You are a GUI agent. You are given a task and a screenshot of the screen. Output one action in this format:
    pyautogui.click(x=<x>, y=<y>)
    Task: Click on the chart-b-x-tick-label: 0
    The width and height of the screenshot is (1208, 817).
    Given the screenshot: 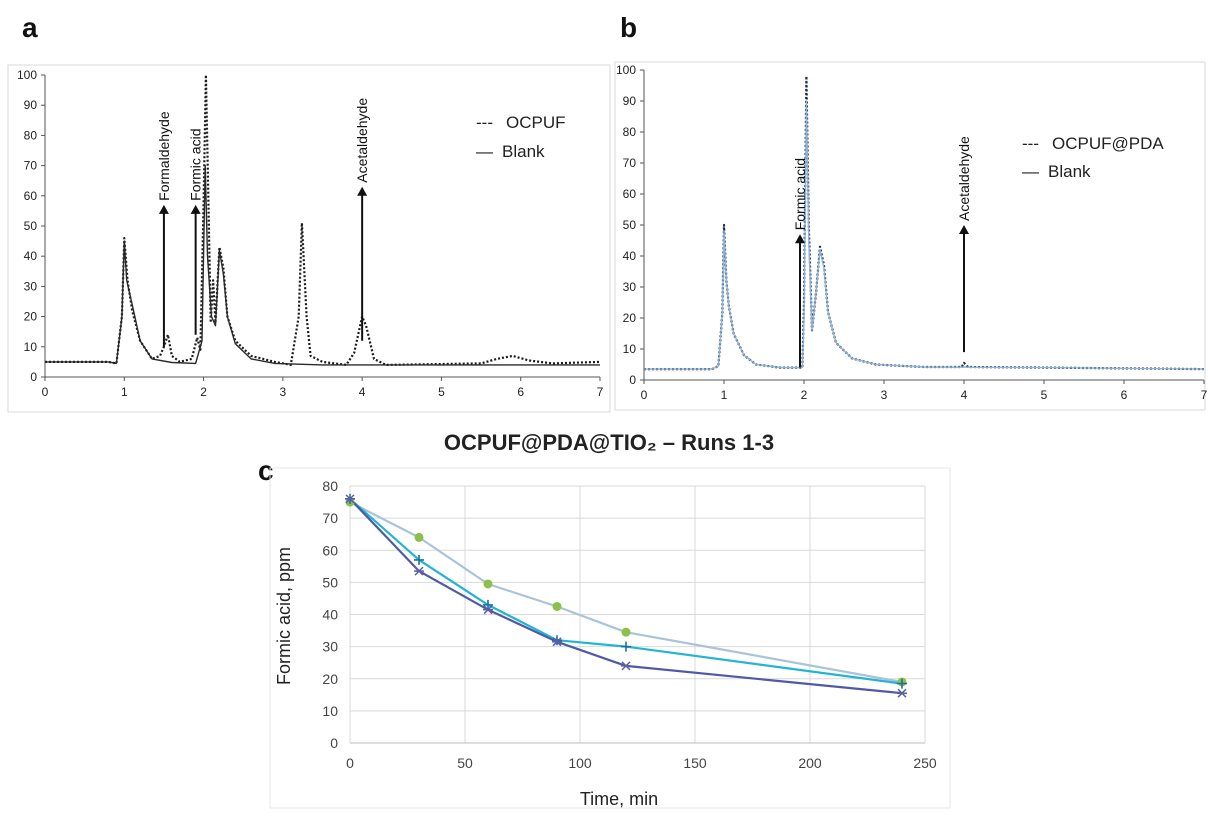 What is the action you would take?
    pyautogui.click(x=644, y=395)
    